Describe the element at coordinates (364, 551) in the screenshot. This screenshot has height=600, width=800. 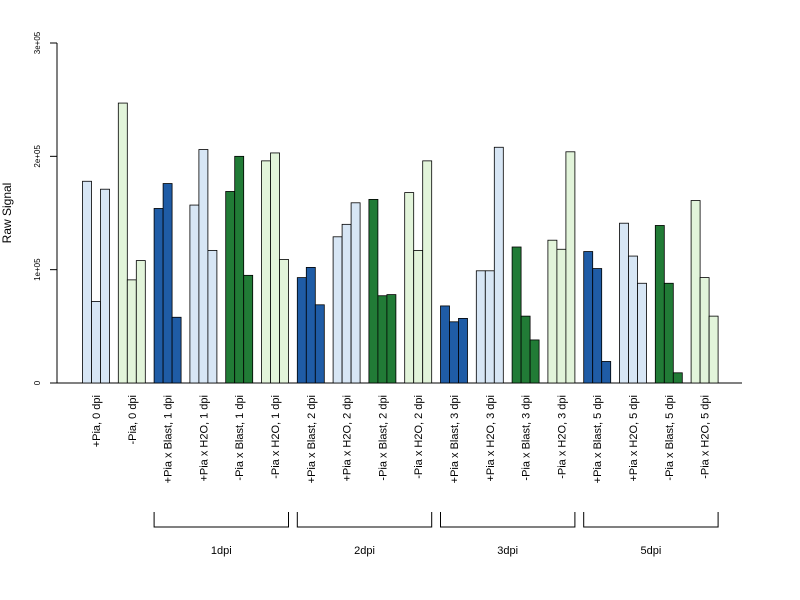
I see `time-group-label: 2dpi` at that location.